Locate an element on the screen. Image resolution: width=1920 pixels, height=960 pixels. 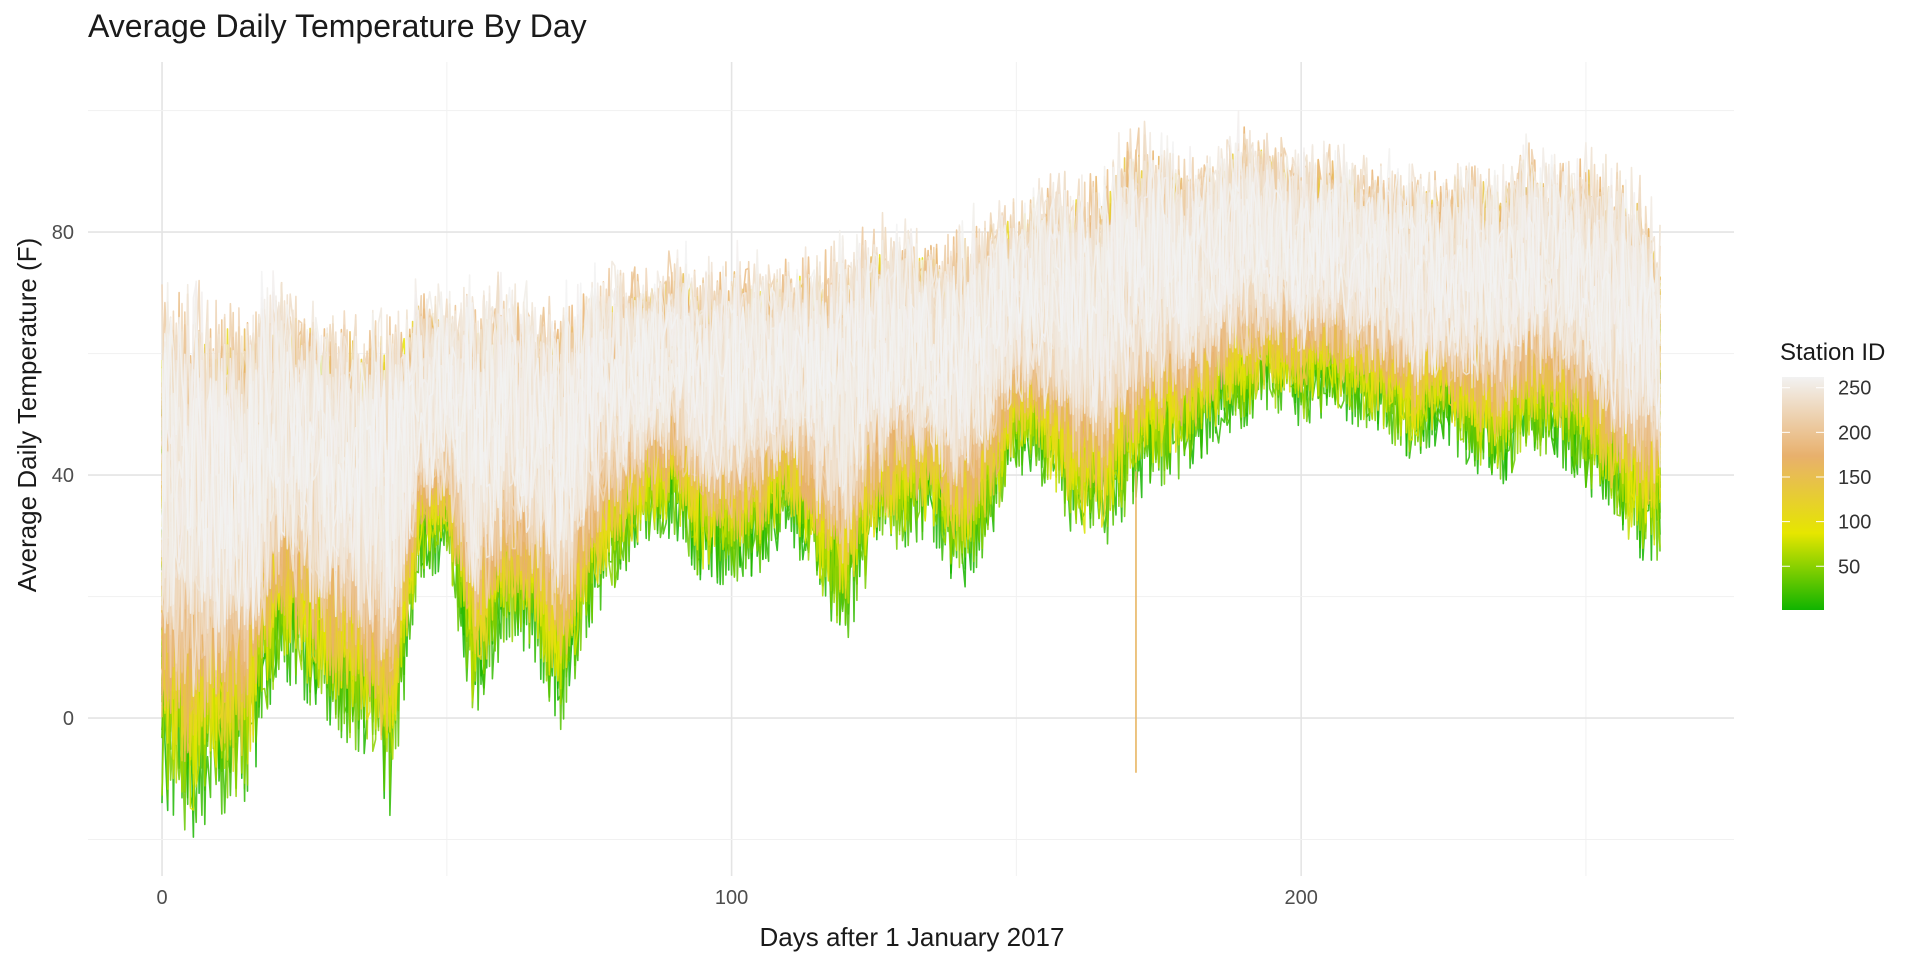
x-tick-label: 100 is located at coordinates (731, 898).